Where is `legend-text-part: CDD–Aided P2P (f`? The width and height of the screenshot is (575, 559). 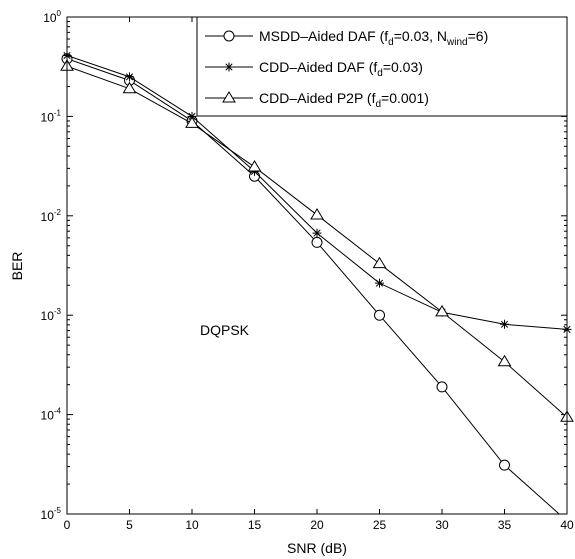 legend-text-part: CDD–Aided P2P (f is located at coordinates (317, 98).